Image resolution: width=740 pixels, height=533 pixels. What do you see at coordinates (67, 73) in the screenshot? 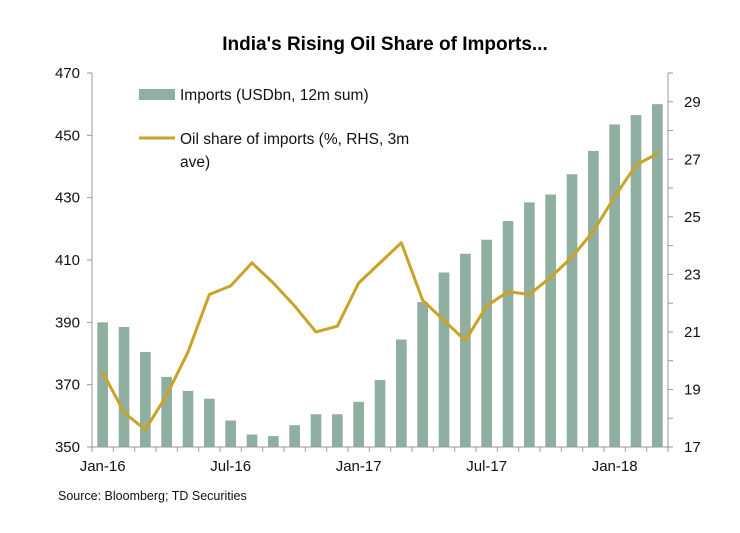
I see `left-tick-label: 470` at bounding box center [67, 73].